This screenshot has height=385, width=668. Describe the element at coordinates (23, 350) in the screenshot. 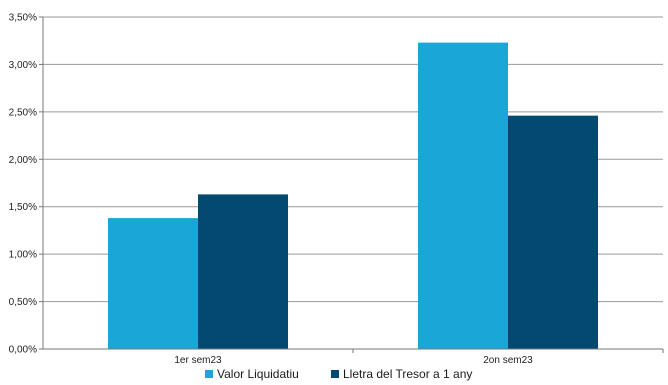

I see `y-tick-label: 0,00%` at that location.